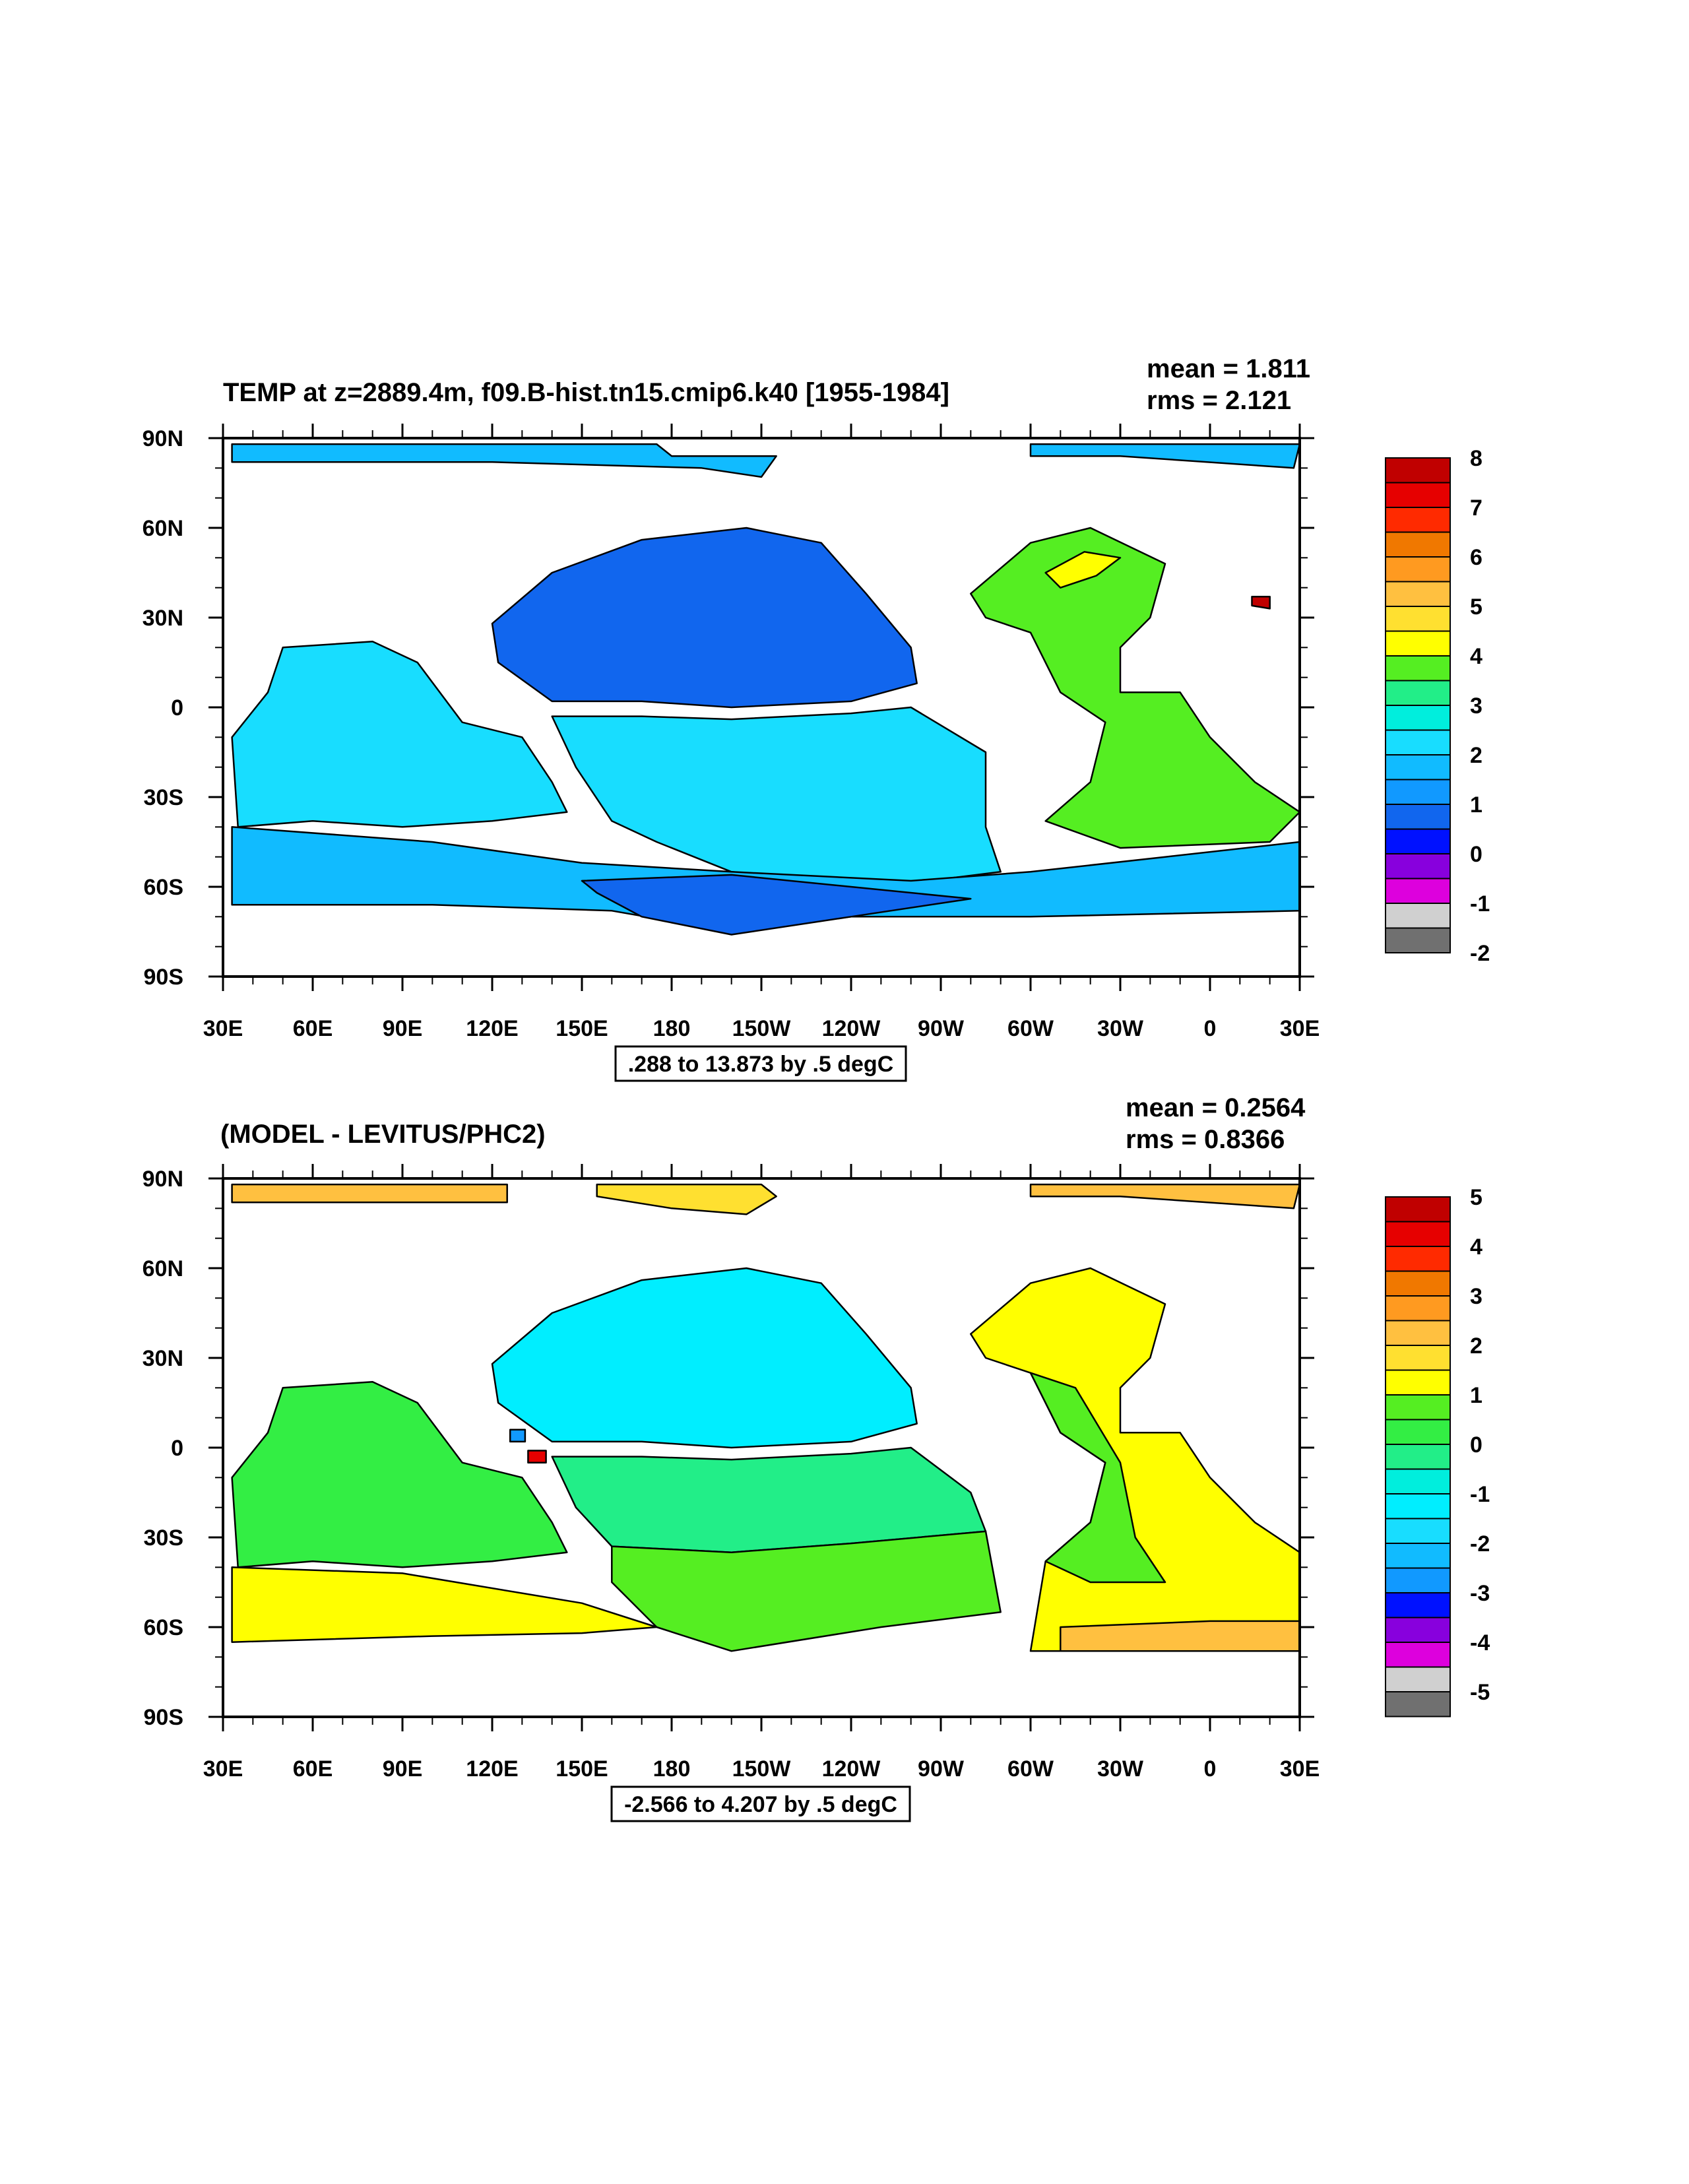 The width and height of the screenshot is (1689, 2184). I want to click on mean-label: mean = 1.811, so click(1228, 368).